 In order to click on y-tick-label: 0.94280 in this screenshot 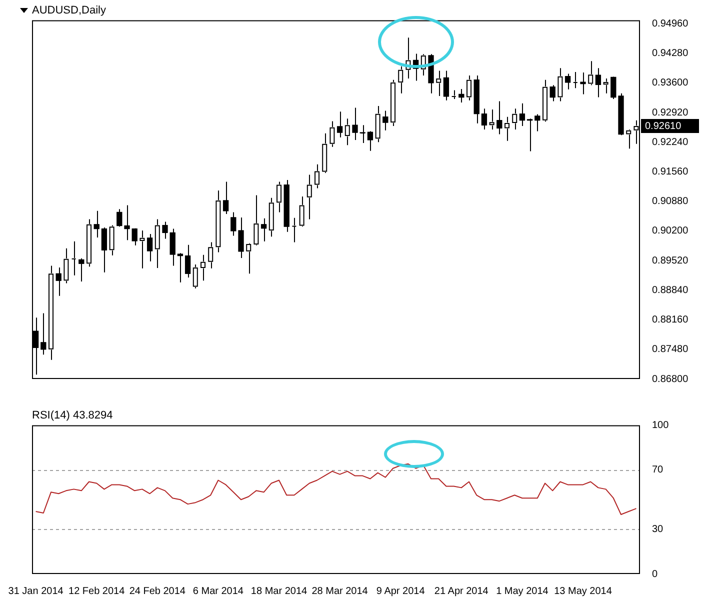, I will do `click(670, 54)`.